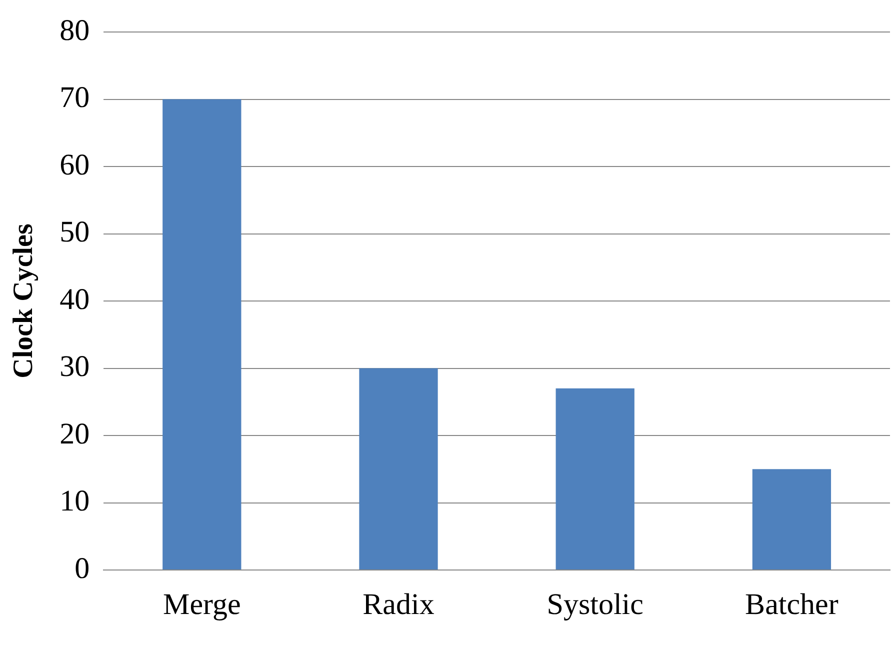  What do you see at coordinates (75, 165) in the screenshot?
I see `y-tick-label: 60` at bounding box center [75, 165].